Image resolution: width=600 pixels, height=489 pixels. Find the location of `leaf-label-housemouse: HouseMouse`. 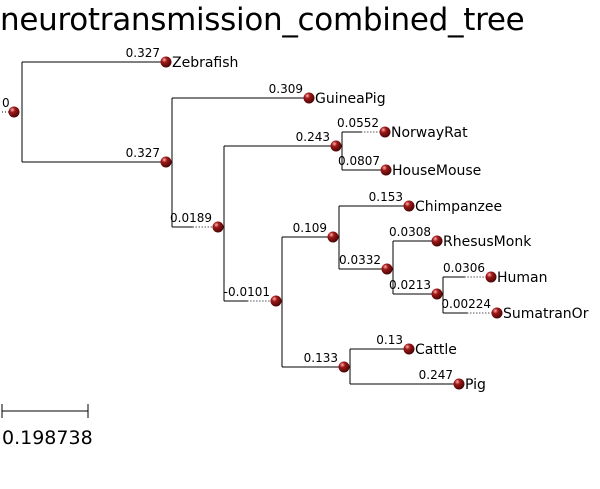

leaf-label-housemouse: HouseMouse is located at coordinates (436, 171).